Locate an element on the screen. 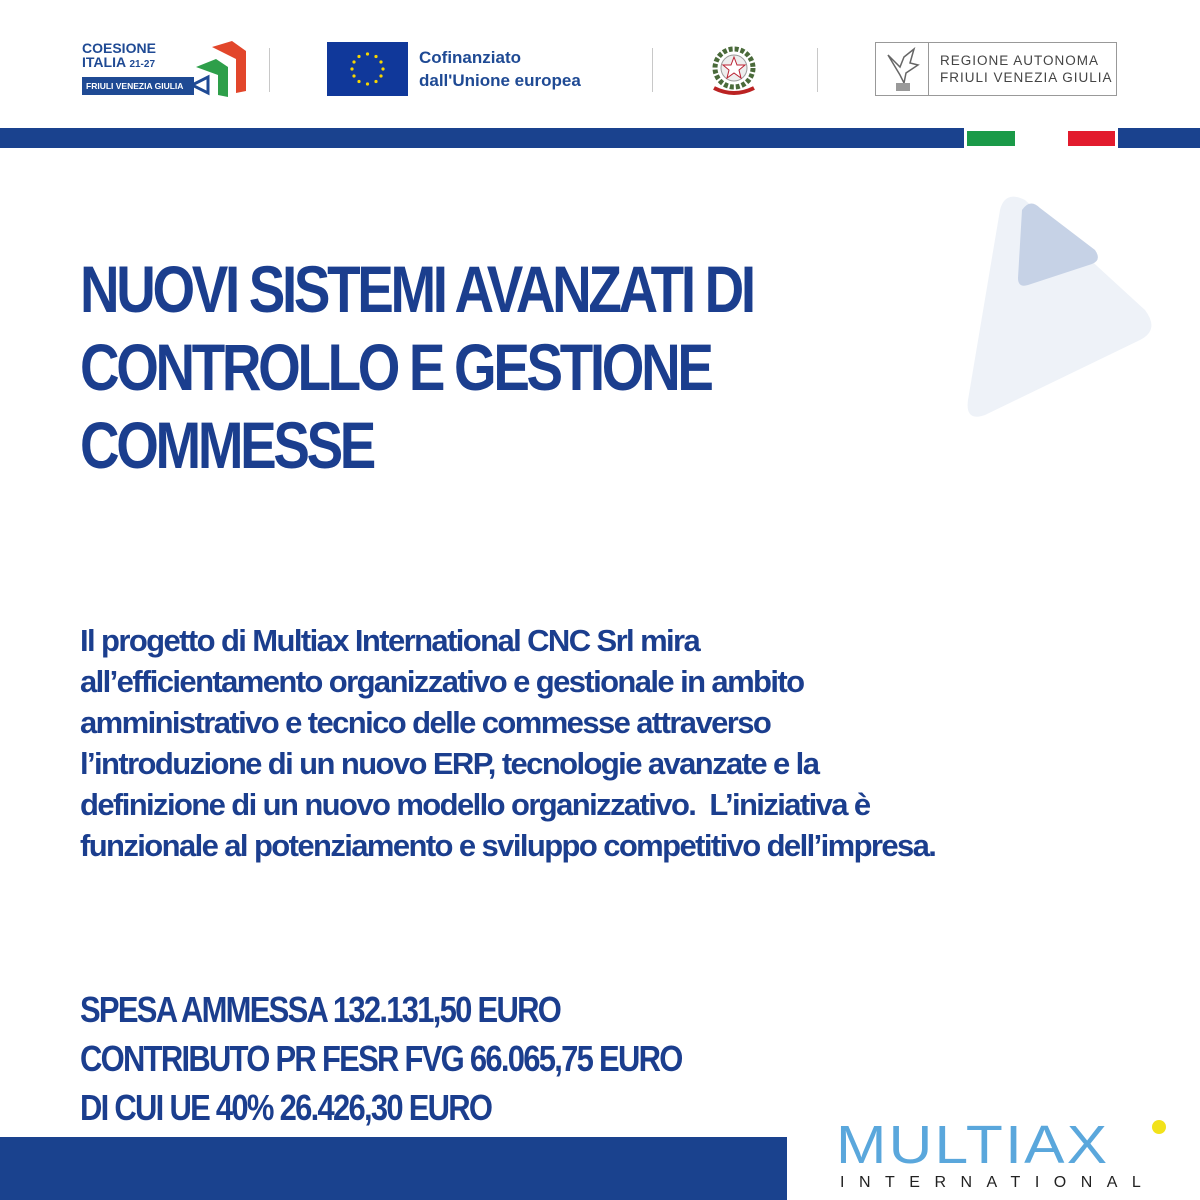 The image size is (1200, 1200). eu-cofinanced-text: Cofinanziato dall'Unione europea is located at coordinates (500, 69).